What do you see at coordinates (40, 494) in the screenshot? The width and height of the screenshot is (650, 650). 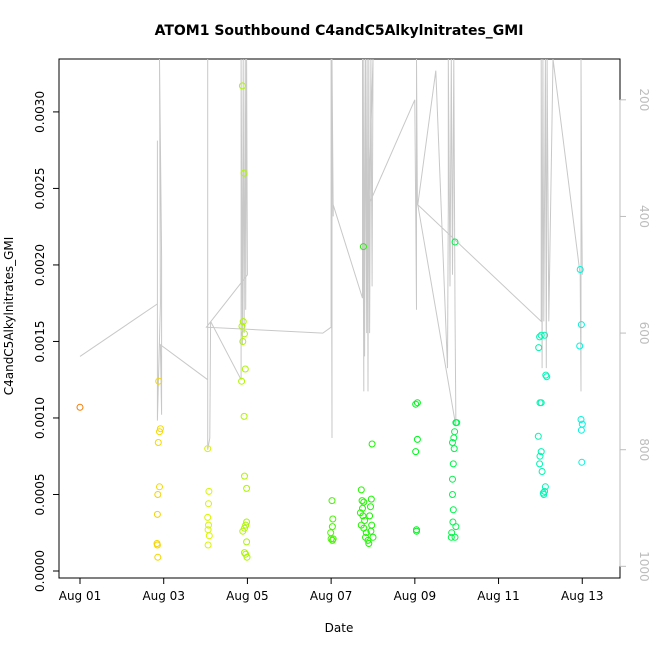 I see `y-tick-label-1: 0.0005` at bounding box center [40, 494].